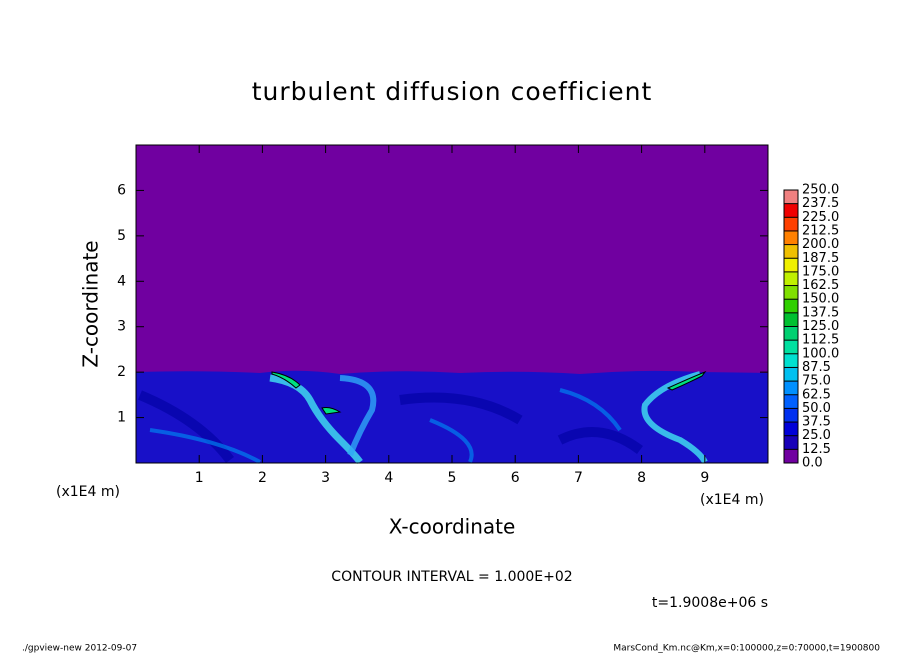  I want to click on colorbar-label: 37.5, so click(816, 422).